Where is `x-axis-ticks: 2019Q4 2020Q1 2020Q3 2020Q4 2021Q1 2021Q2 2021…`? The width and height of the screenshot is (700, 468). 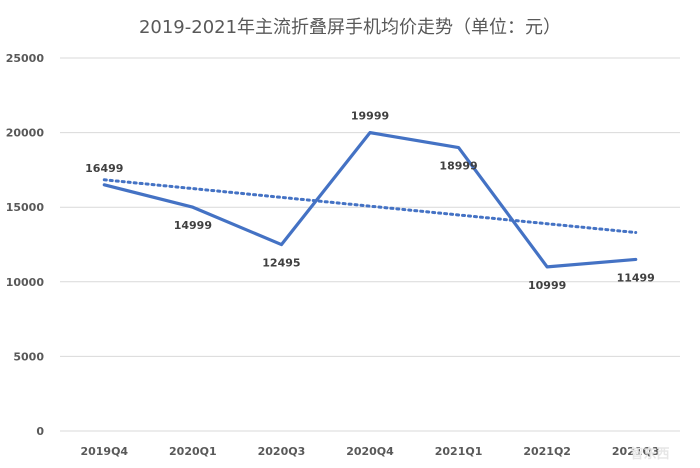 x-axis-ticks: 2019Q4 2020Q1 2020Q3 2020Q4 2021Q1 2021Q2 2021… is located at coordinates (369, 451).